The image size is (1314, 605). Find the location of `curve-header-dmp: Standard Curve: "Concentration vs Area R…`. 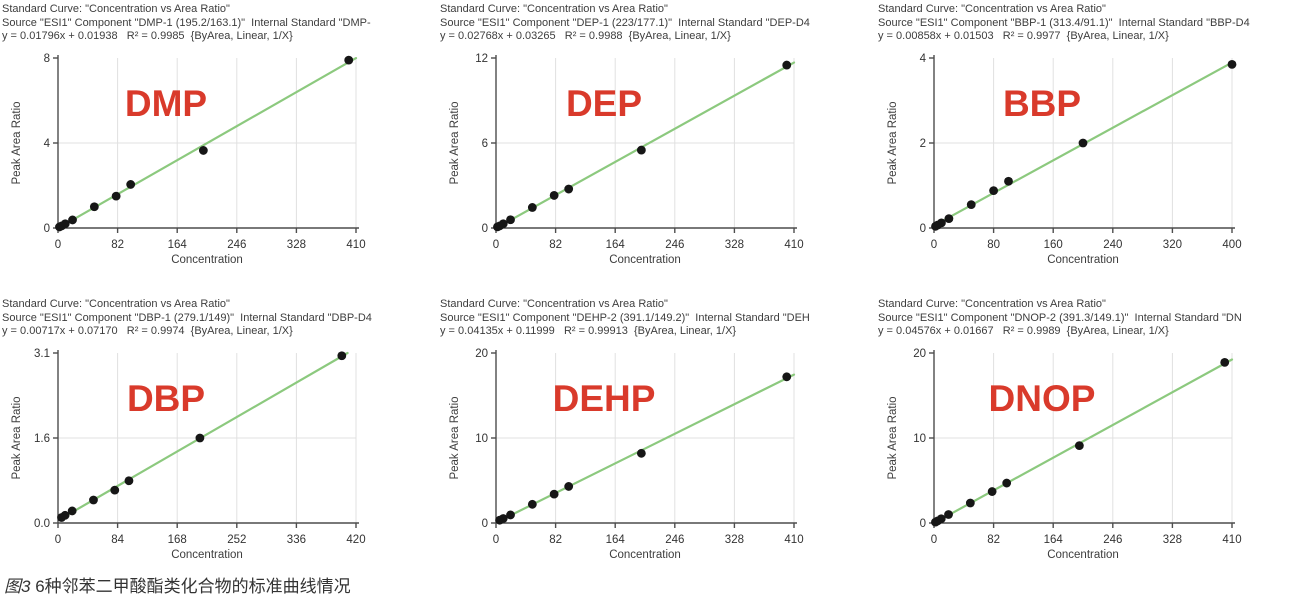

curve-header-dmp: Standard Curve: "Concentration vs Area R… is located at coordinates (219, 22).